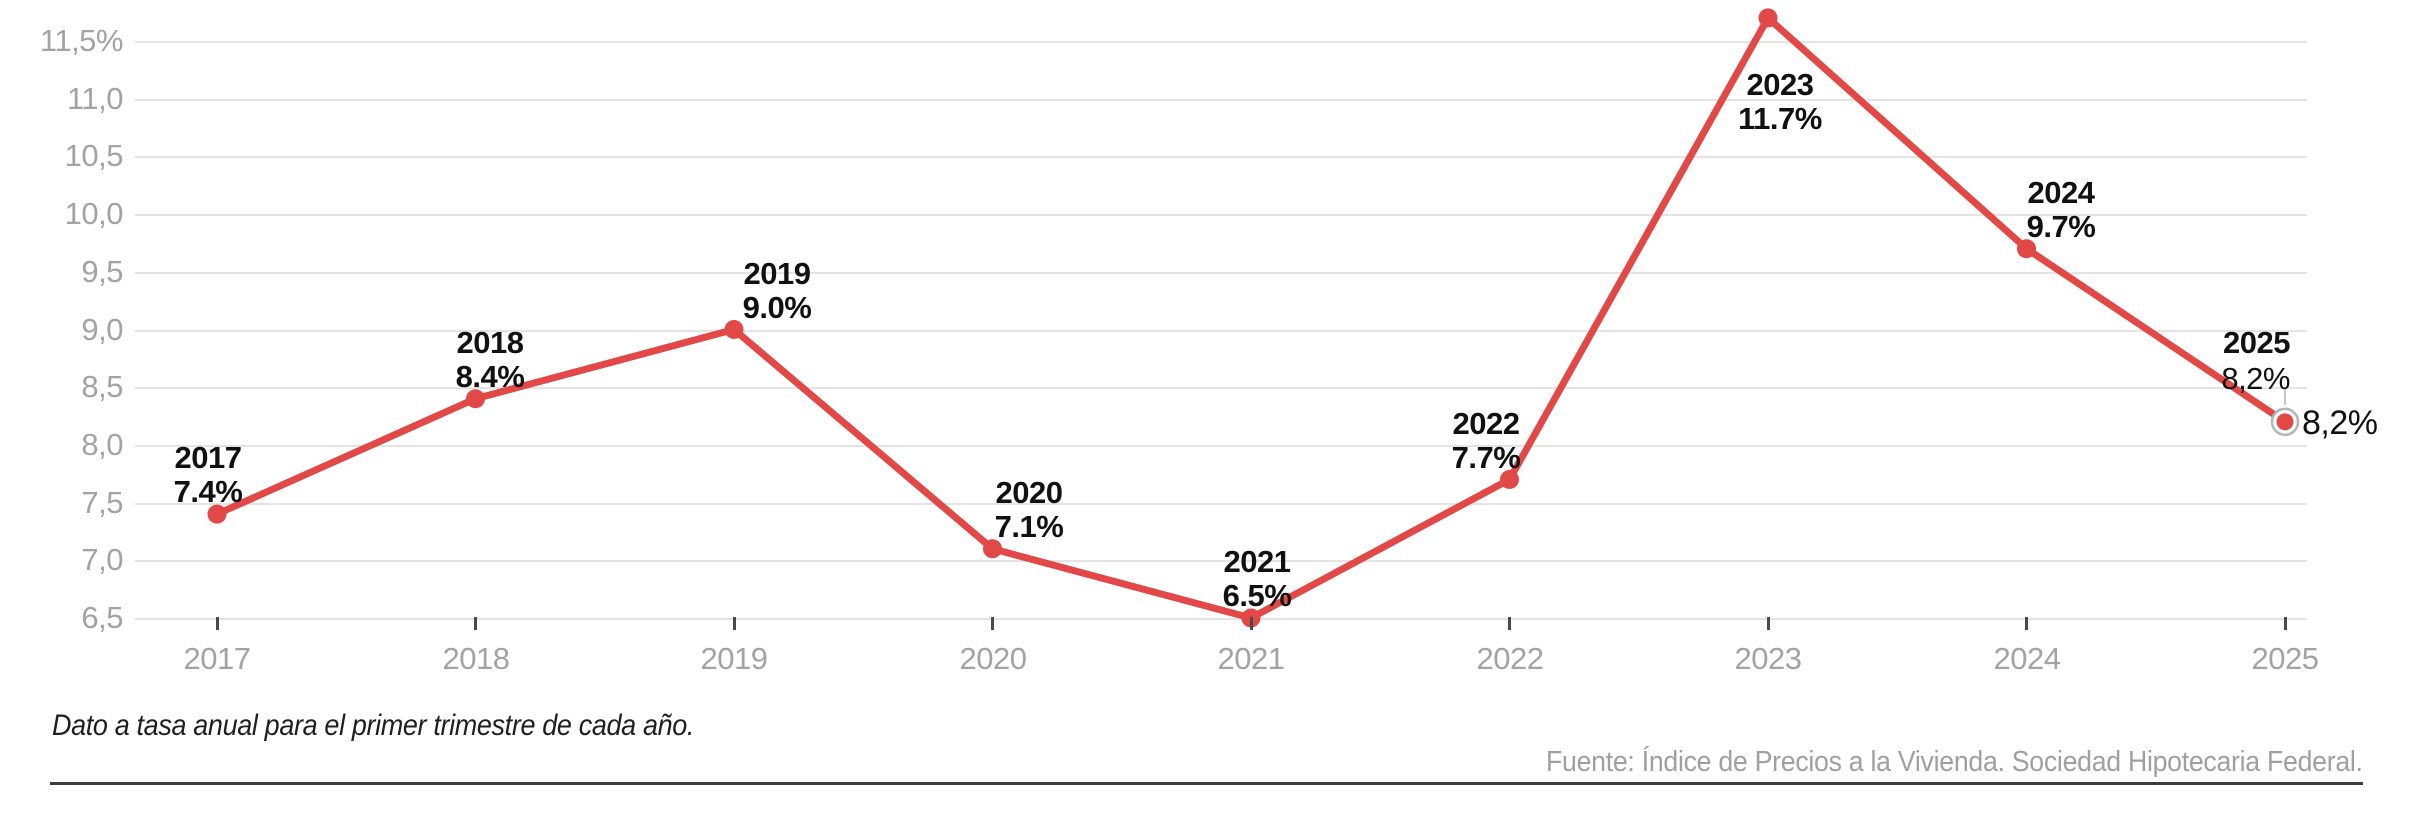 This screenshot has width=2436, height=826. I want to click on y-axis-tick-label: 7,0, so click(102, 559).